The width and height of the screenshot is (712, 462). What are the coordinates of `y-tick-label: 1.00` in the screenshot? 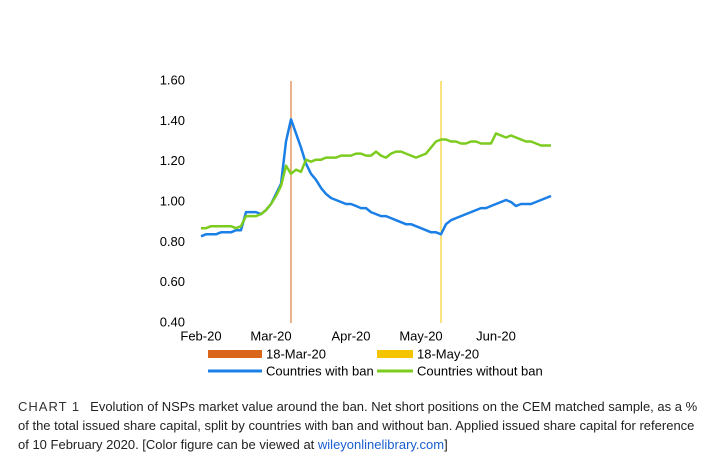 It's located at (172, 200).